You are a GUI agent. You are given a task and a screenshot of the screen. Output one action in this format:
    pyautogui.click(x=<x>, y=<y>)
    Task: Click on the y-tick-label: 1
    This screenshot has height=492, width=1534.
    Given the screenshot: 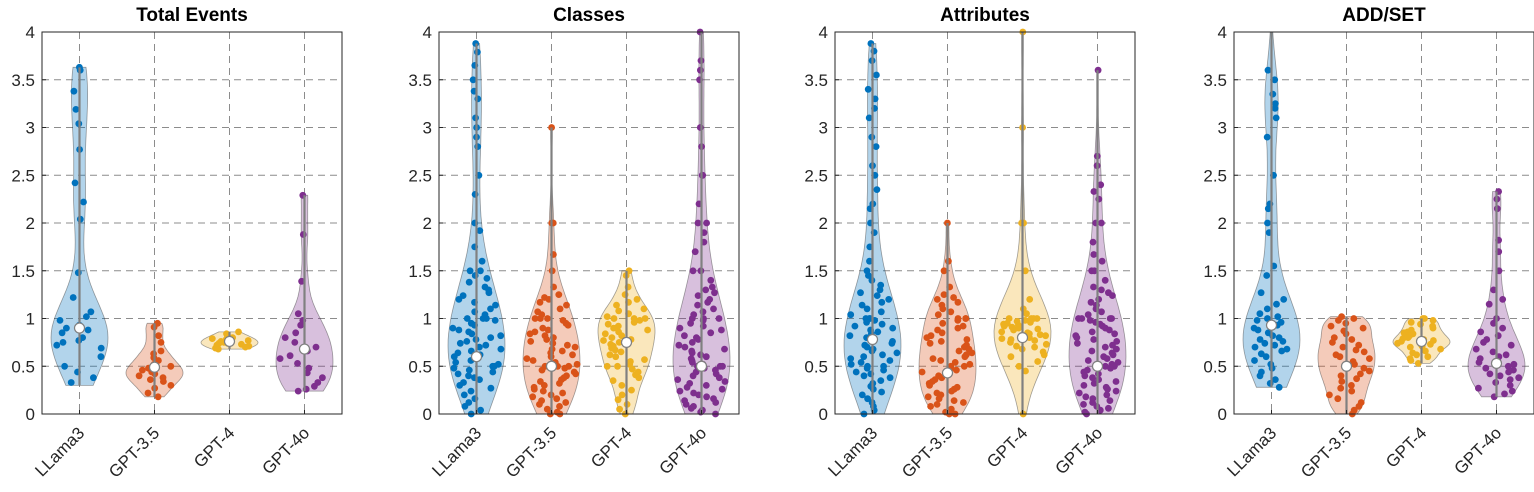 What is the action you would take?
    pyautogui.click(x=823, y=319)
    